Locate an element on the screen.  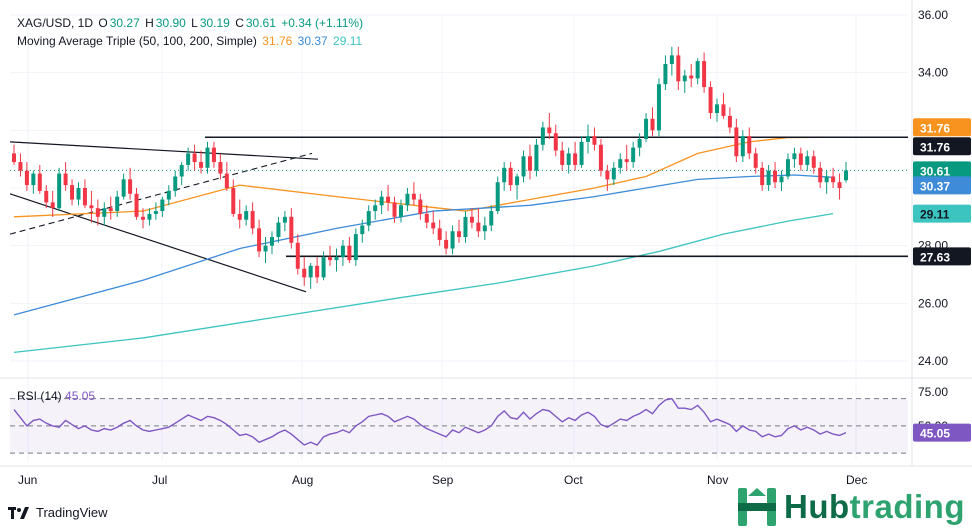
resistance-price-label: 31.76 is located at coordinates (935, 147).